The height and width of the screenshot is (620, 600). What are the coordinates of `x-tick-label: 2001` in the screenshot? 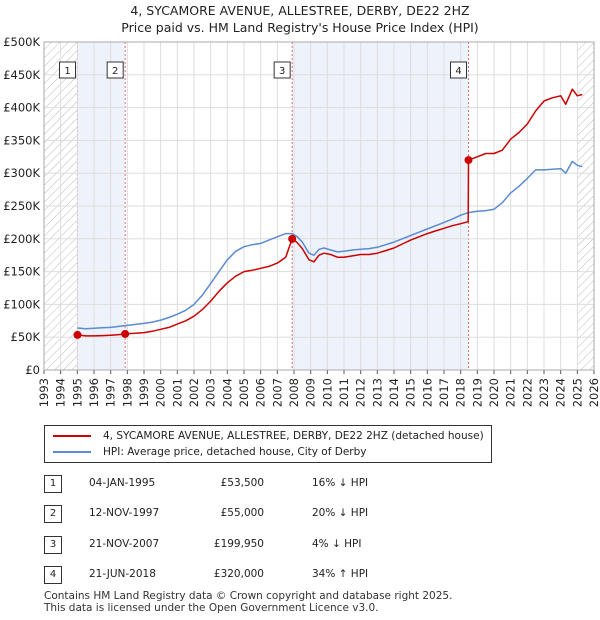 It's located at (177, 392).